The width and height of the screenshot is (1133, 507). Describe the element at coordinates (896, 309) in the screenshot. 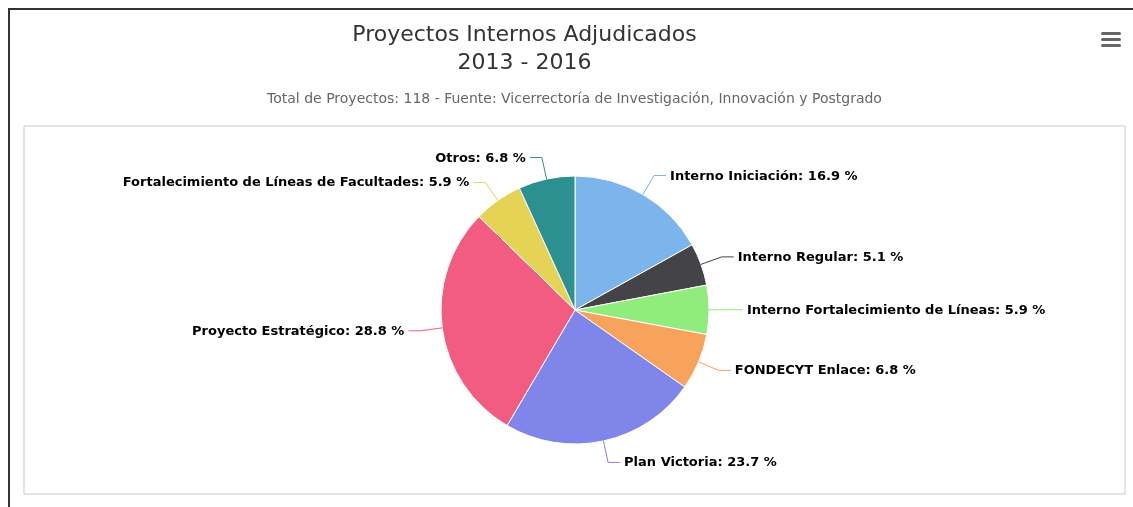

I see `slice-label: Interno Fortalecimiento de Líneas: 5.9 %` at that location.